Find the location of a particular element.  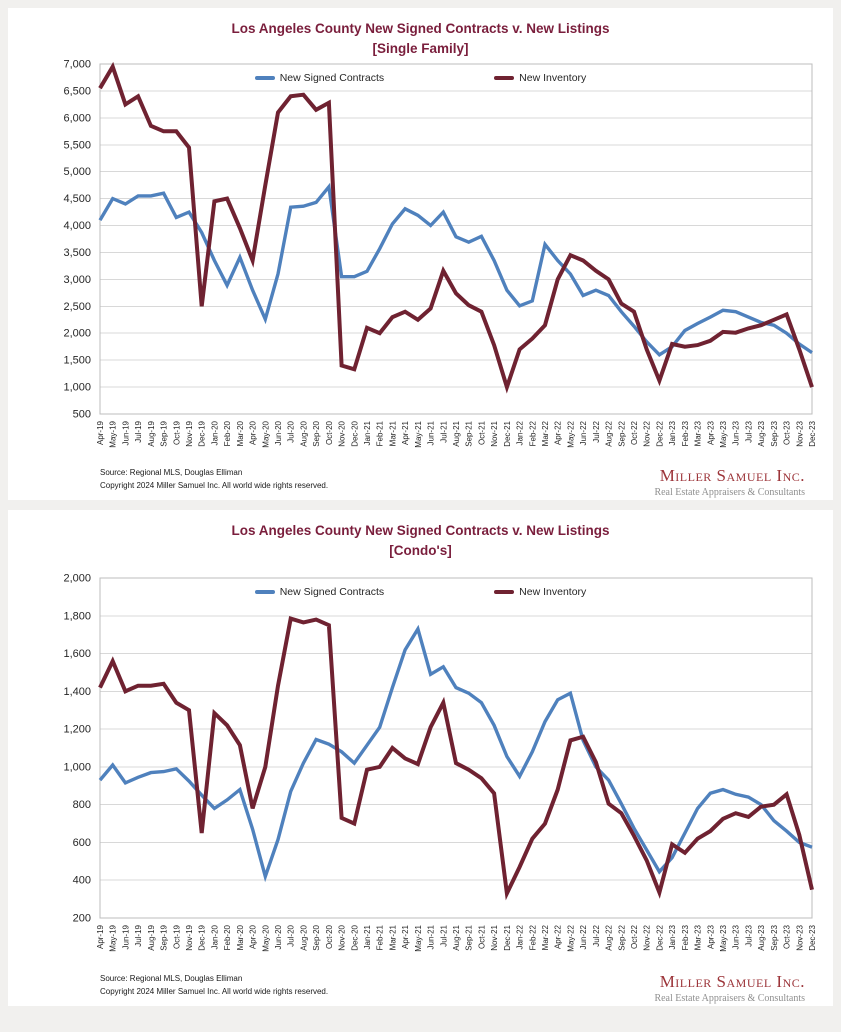

x-tick-label: Nov-23 is located at coordinates (799, 434).